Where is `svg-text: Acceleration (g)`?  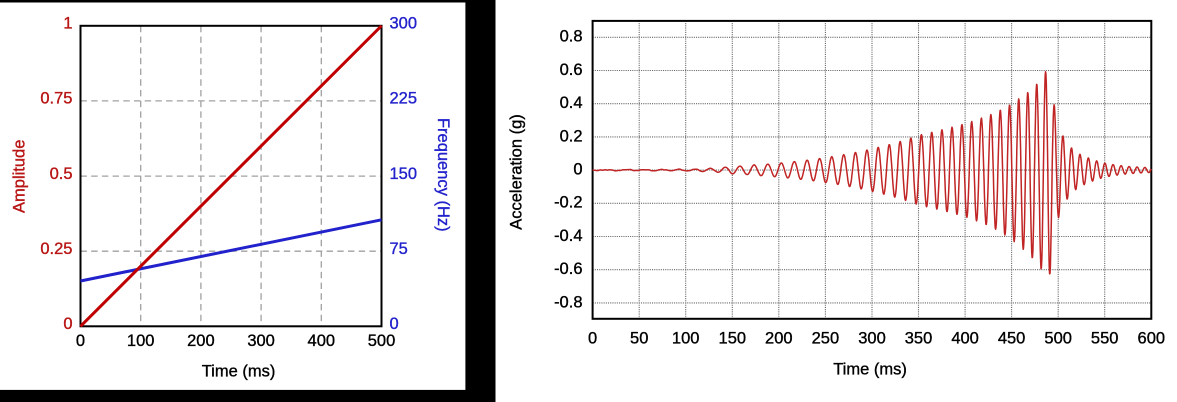 svg-text: Acceleration (g) is located at coordinates (517, 172).